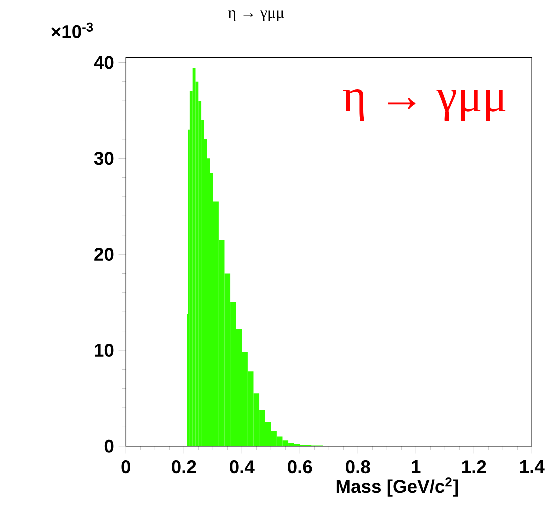 This screenshot has height=505, width=549. Describe the element at coordinates (532, 467) in the screenshot. I see `x-tick-label: 1.4` at that location.